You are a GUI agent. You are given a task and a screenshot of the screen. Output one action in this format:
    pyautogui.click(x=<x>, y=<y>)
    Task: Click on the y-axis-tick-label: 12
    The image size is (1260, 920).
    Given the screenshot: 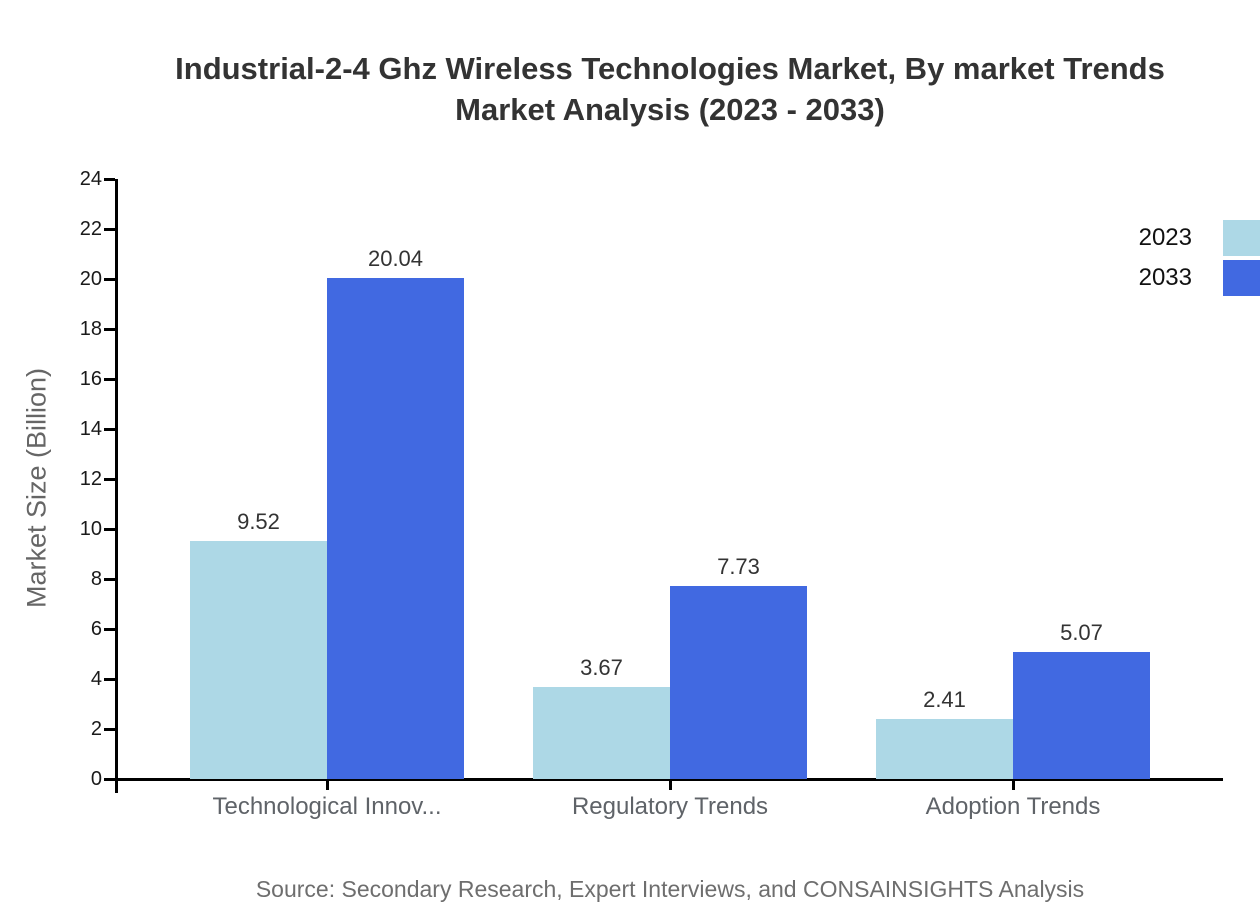 What is the action you would take?
    pyautogui.click(x=90, y=479)
    